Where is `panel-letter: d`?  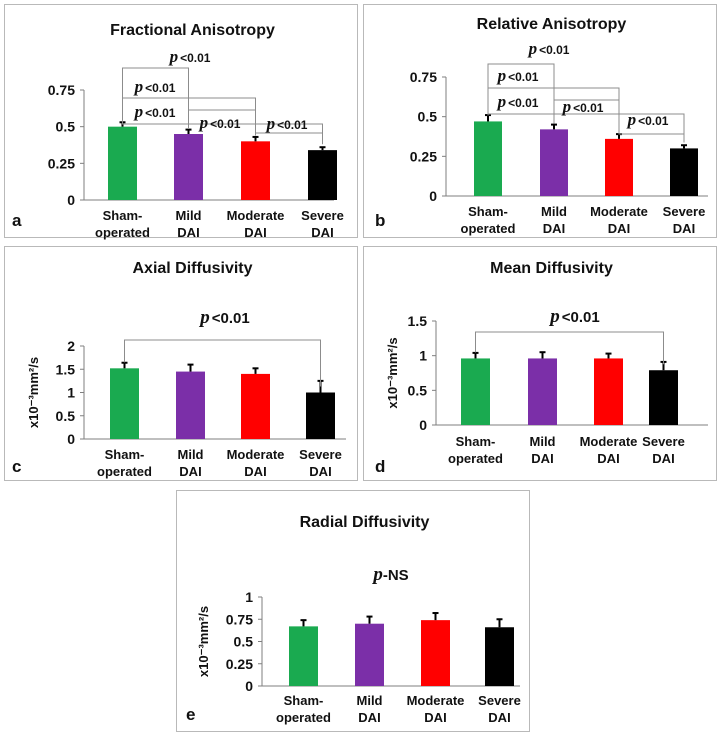
panel-letter: d is located at coordinates (380, 466).